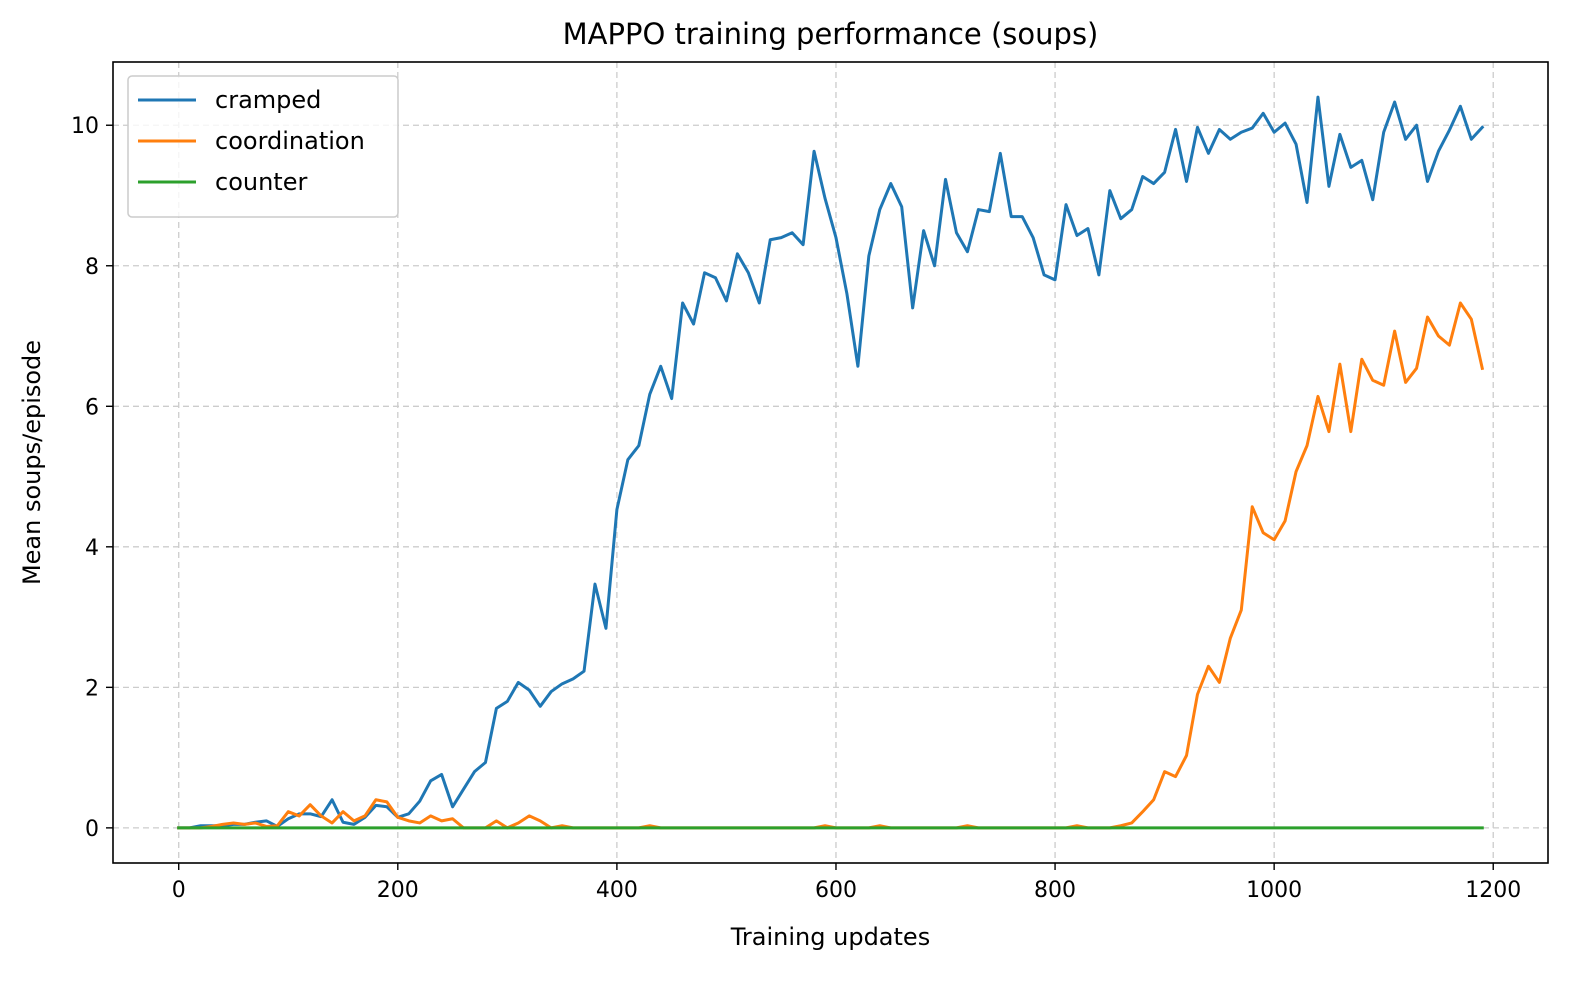 The height and width of the screenshot is (981, 1580). Describe the element at coordinates (92, 407) in the screenshot. I see `y-tick-label: 6` at that location.